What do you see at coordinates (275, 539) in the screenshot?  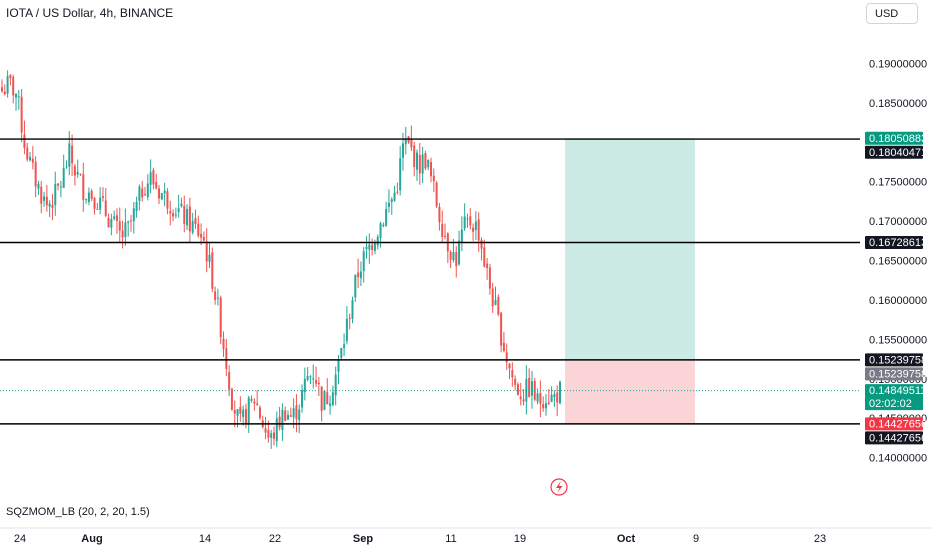 I see `time-tick-label: 22` at bounding box center [275, 539].